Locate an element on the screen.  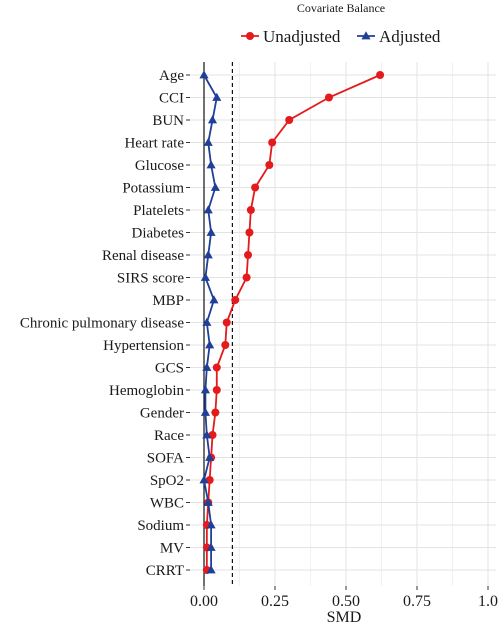
y-tick-label: MV is located at coordinates (172, 549).